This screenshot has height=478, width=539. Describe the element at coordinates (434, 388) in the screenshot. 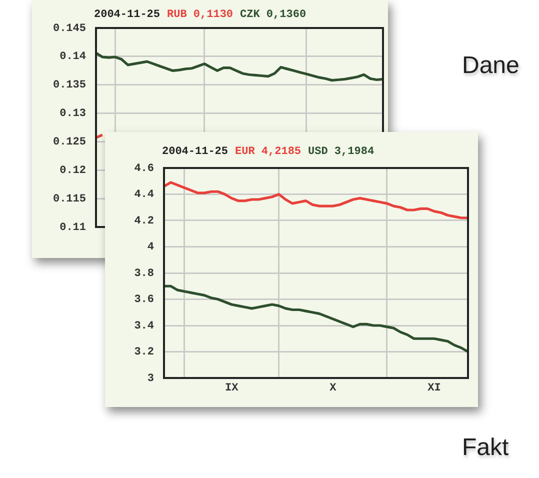

I see `x-tick-label: XI` at that location.